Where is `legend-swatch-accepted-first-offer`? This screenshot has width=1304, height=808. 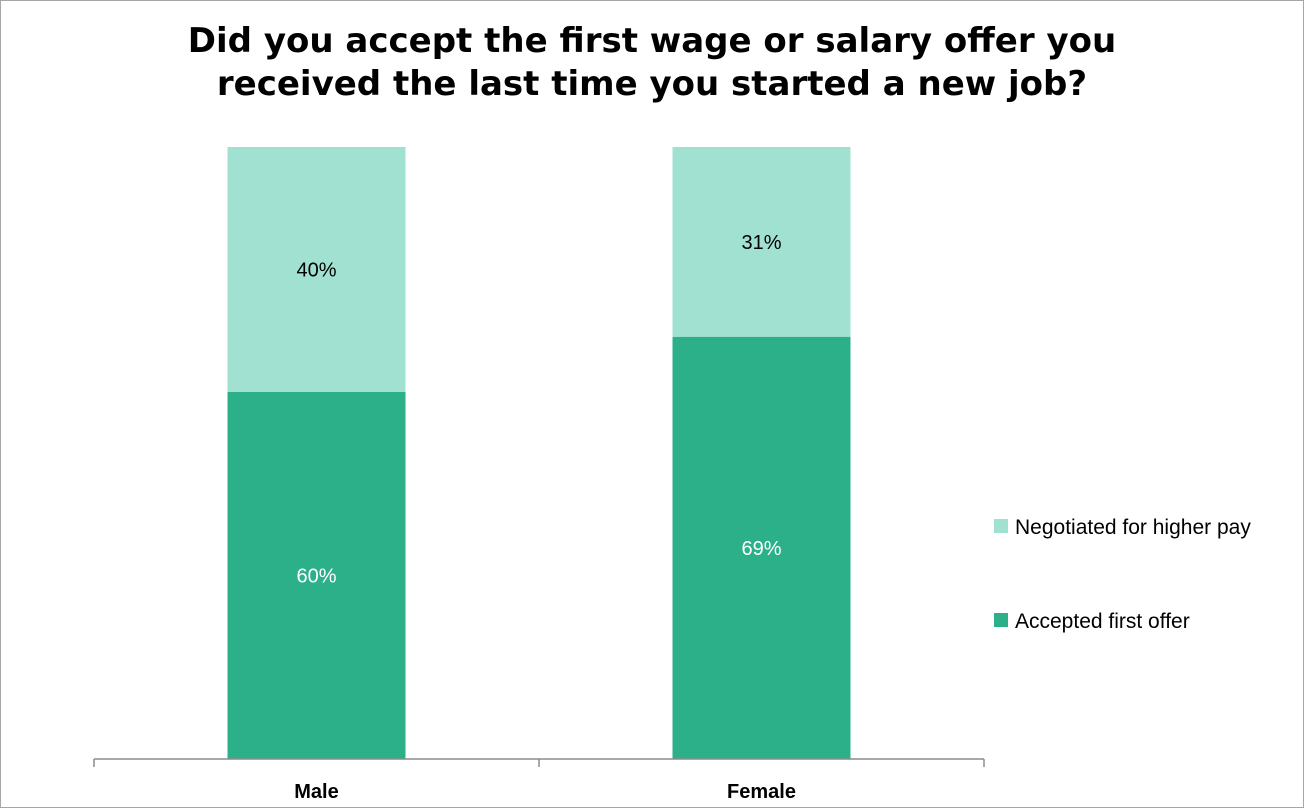 legend-swatch-accepted-first-offer is located at coordinates (1001, 620).